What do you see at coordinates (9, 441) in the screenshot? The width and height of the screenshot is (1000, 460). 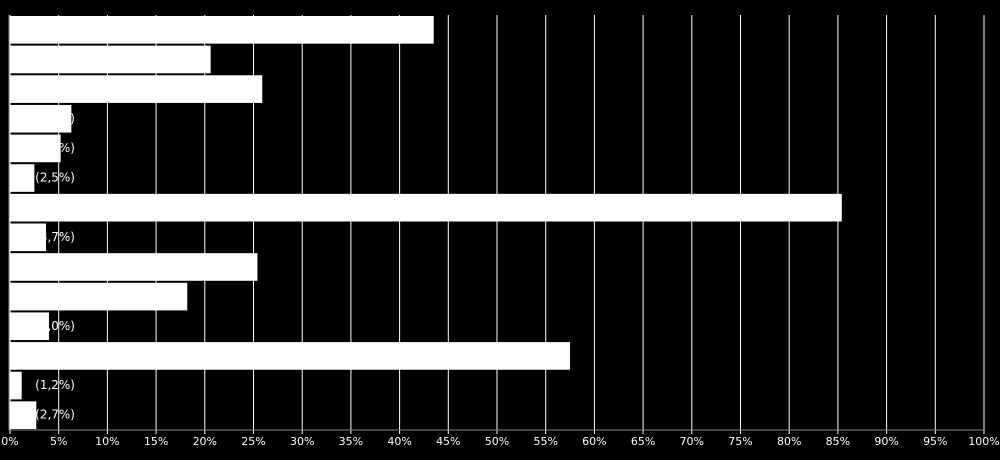 I see `x-tick-label: 0%` at bounding box center [9, 441].